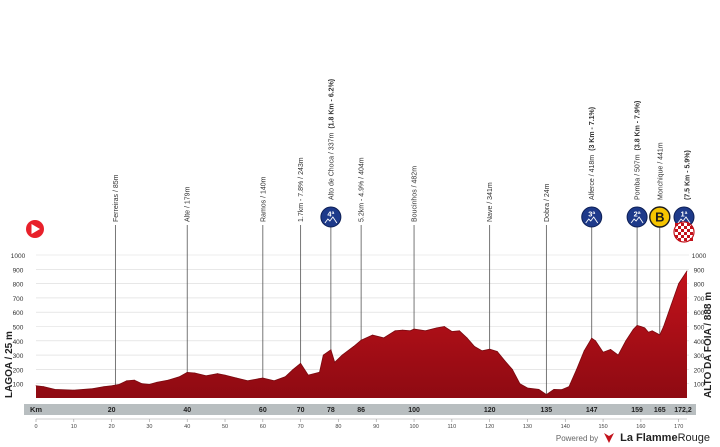  I want to click on waypoint-name: Nave / 341m, so click(490, 202).